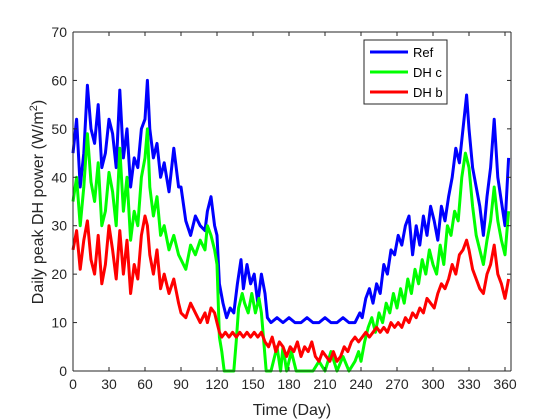 The image size is (560, 420). What do you see at coordinates (181, 384) in the screenshot?
I see `x-tick-label: 90` at bounding box center [181, 384].